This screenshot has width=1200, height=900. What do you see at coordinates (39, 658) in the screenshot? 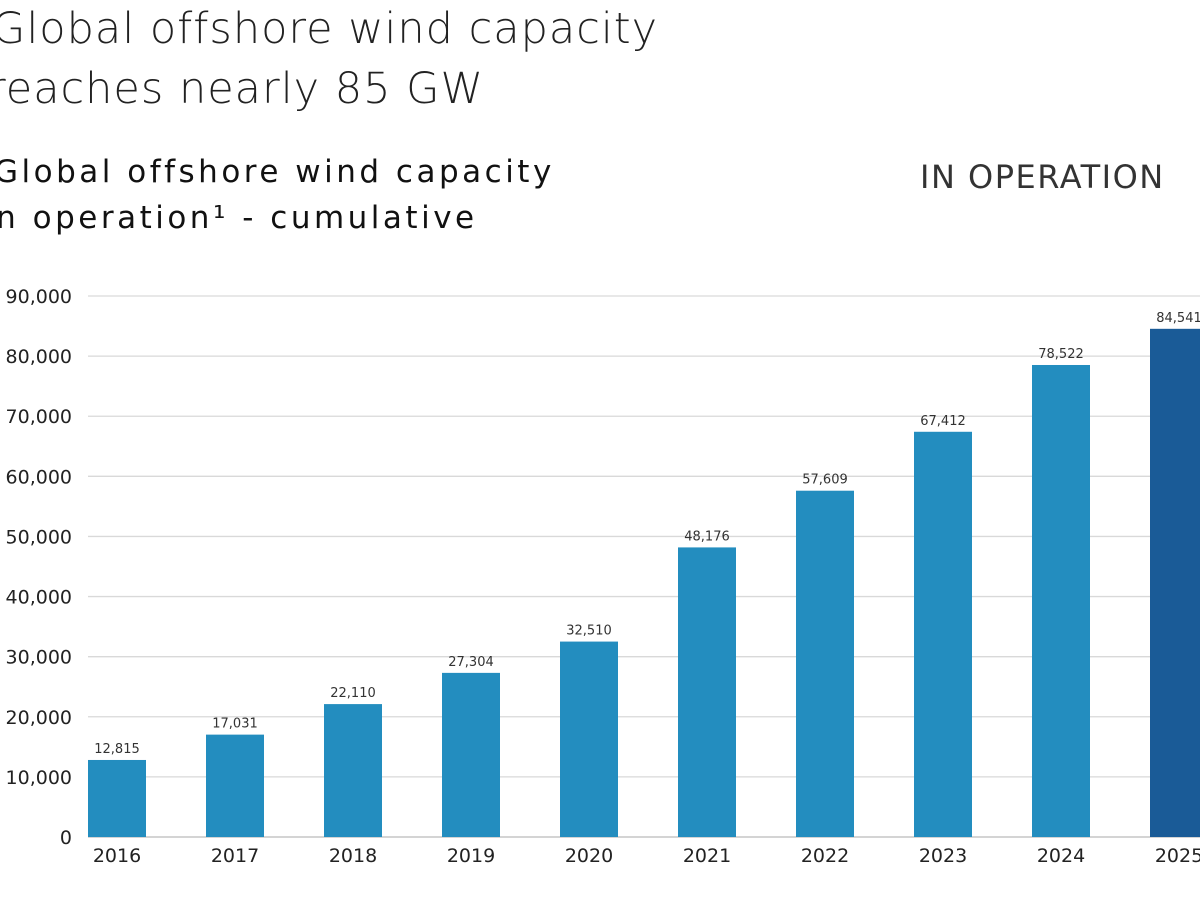
I see `y-tick-label: 30,000` at bounding box center [39, 658].